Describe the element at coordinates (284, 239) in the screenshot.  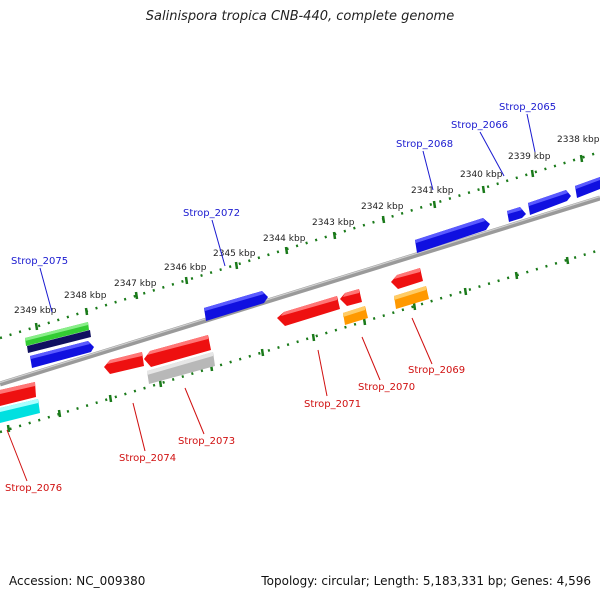
I see `kbp-label: 2344 kbp` at that location.